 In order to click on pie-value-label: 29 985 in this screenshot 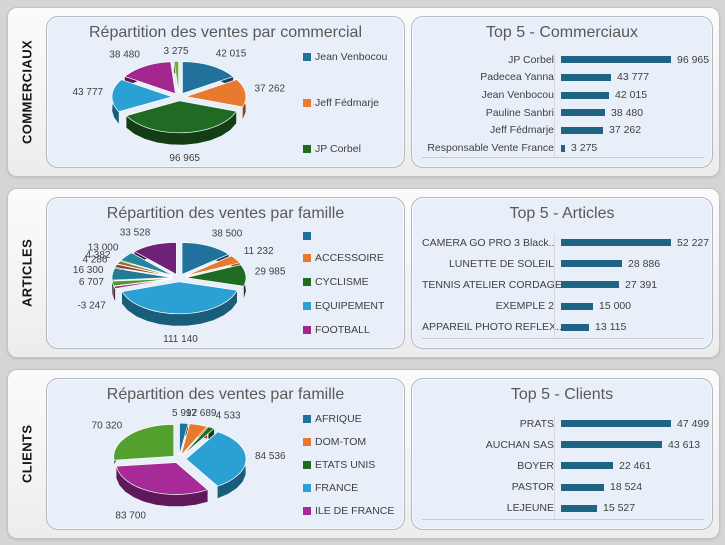, I will do `click(270, 271)`.